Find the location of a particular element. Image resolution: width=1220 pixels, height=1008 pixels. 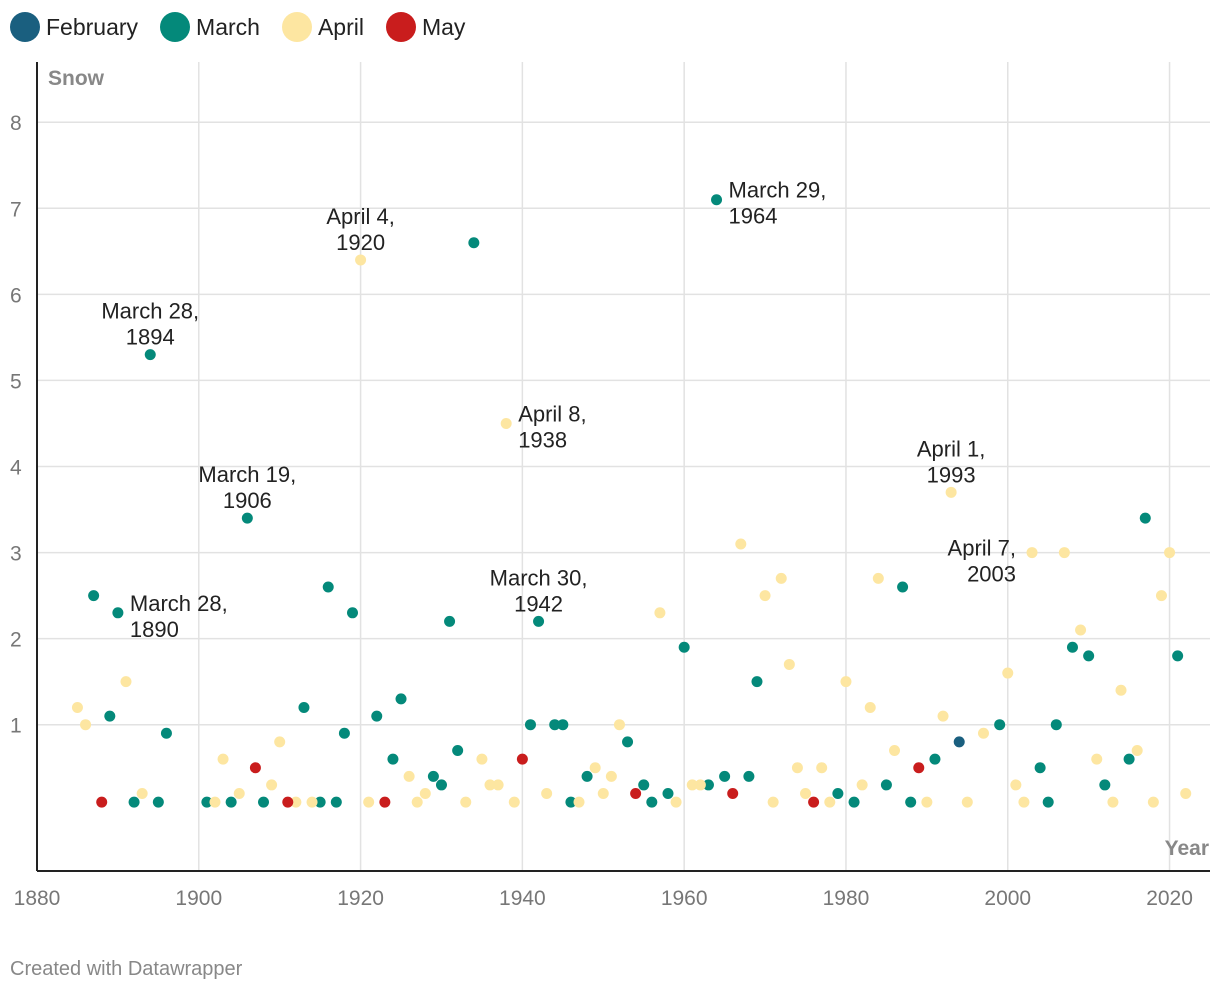

legend-item-march: March is located at coordinates (210, 27).